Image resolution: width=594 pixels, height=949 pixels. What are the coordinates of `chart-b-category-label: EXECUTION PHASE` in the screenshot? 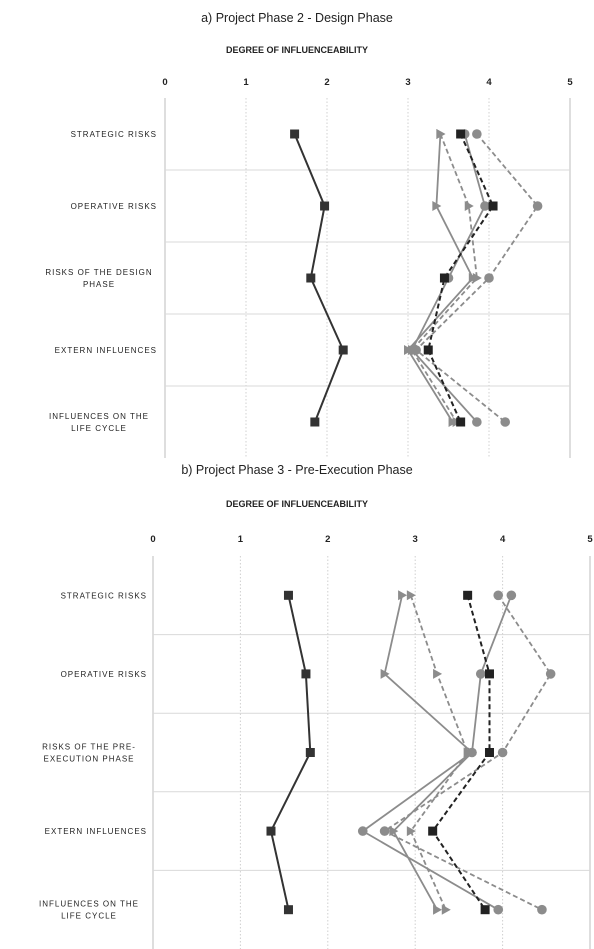 It's located at (88, 759).